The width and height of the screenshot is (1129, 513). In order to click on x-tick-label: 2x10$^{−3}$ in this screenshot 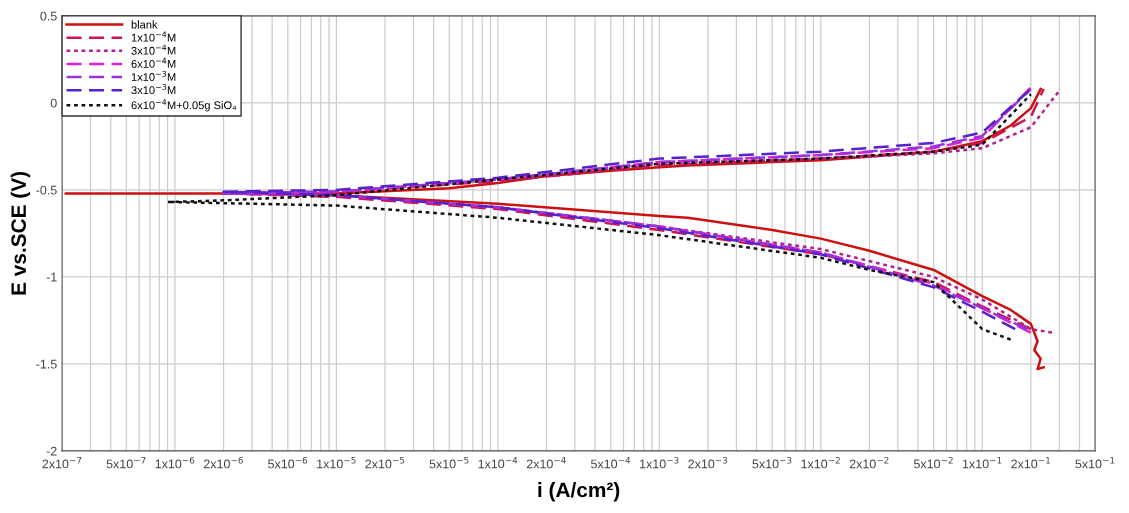, I will do `click(708, 462)`.